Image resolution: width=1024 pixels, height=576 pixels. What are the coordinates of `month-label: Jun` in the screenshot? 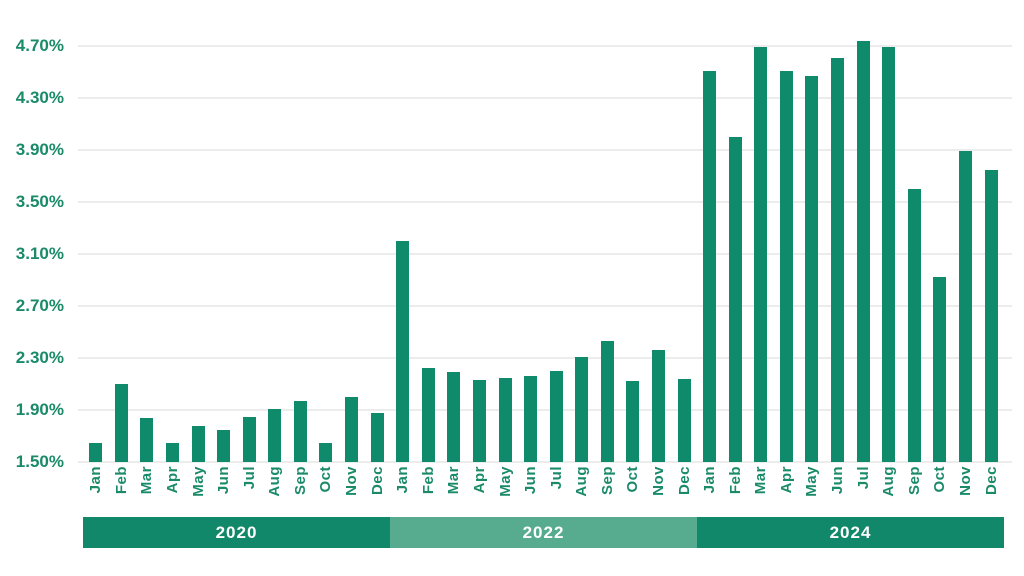 It's located at (224, 480).